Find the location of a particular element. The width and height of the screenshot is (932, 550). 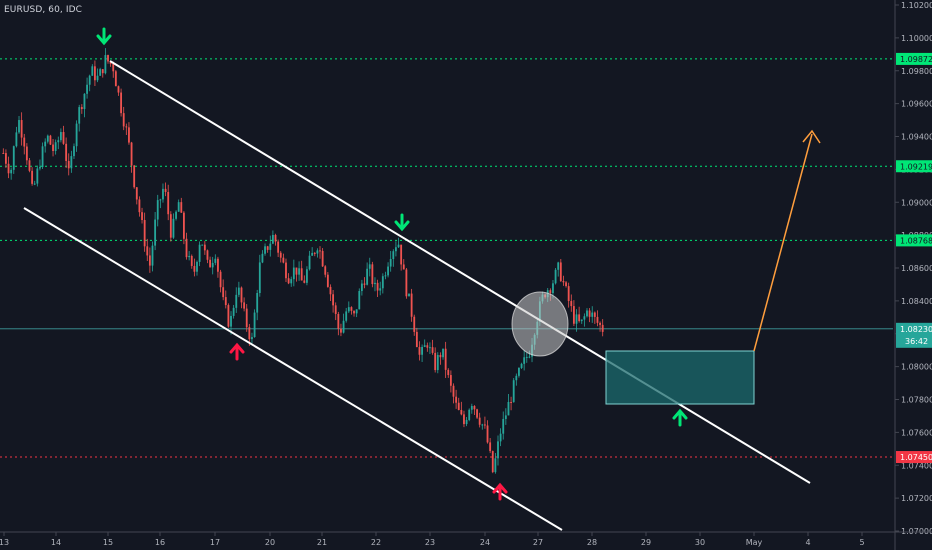

price-tick-label: 1.09400 is located at coordinates (916, 137).